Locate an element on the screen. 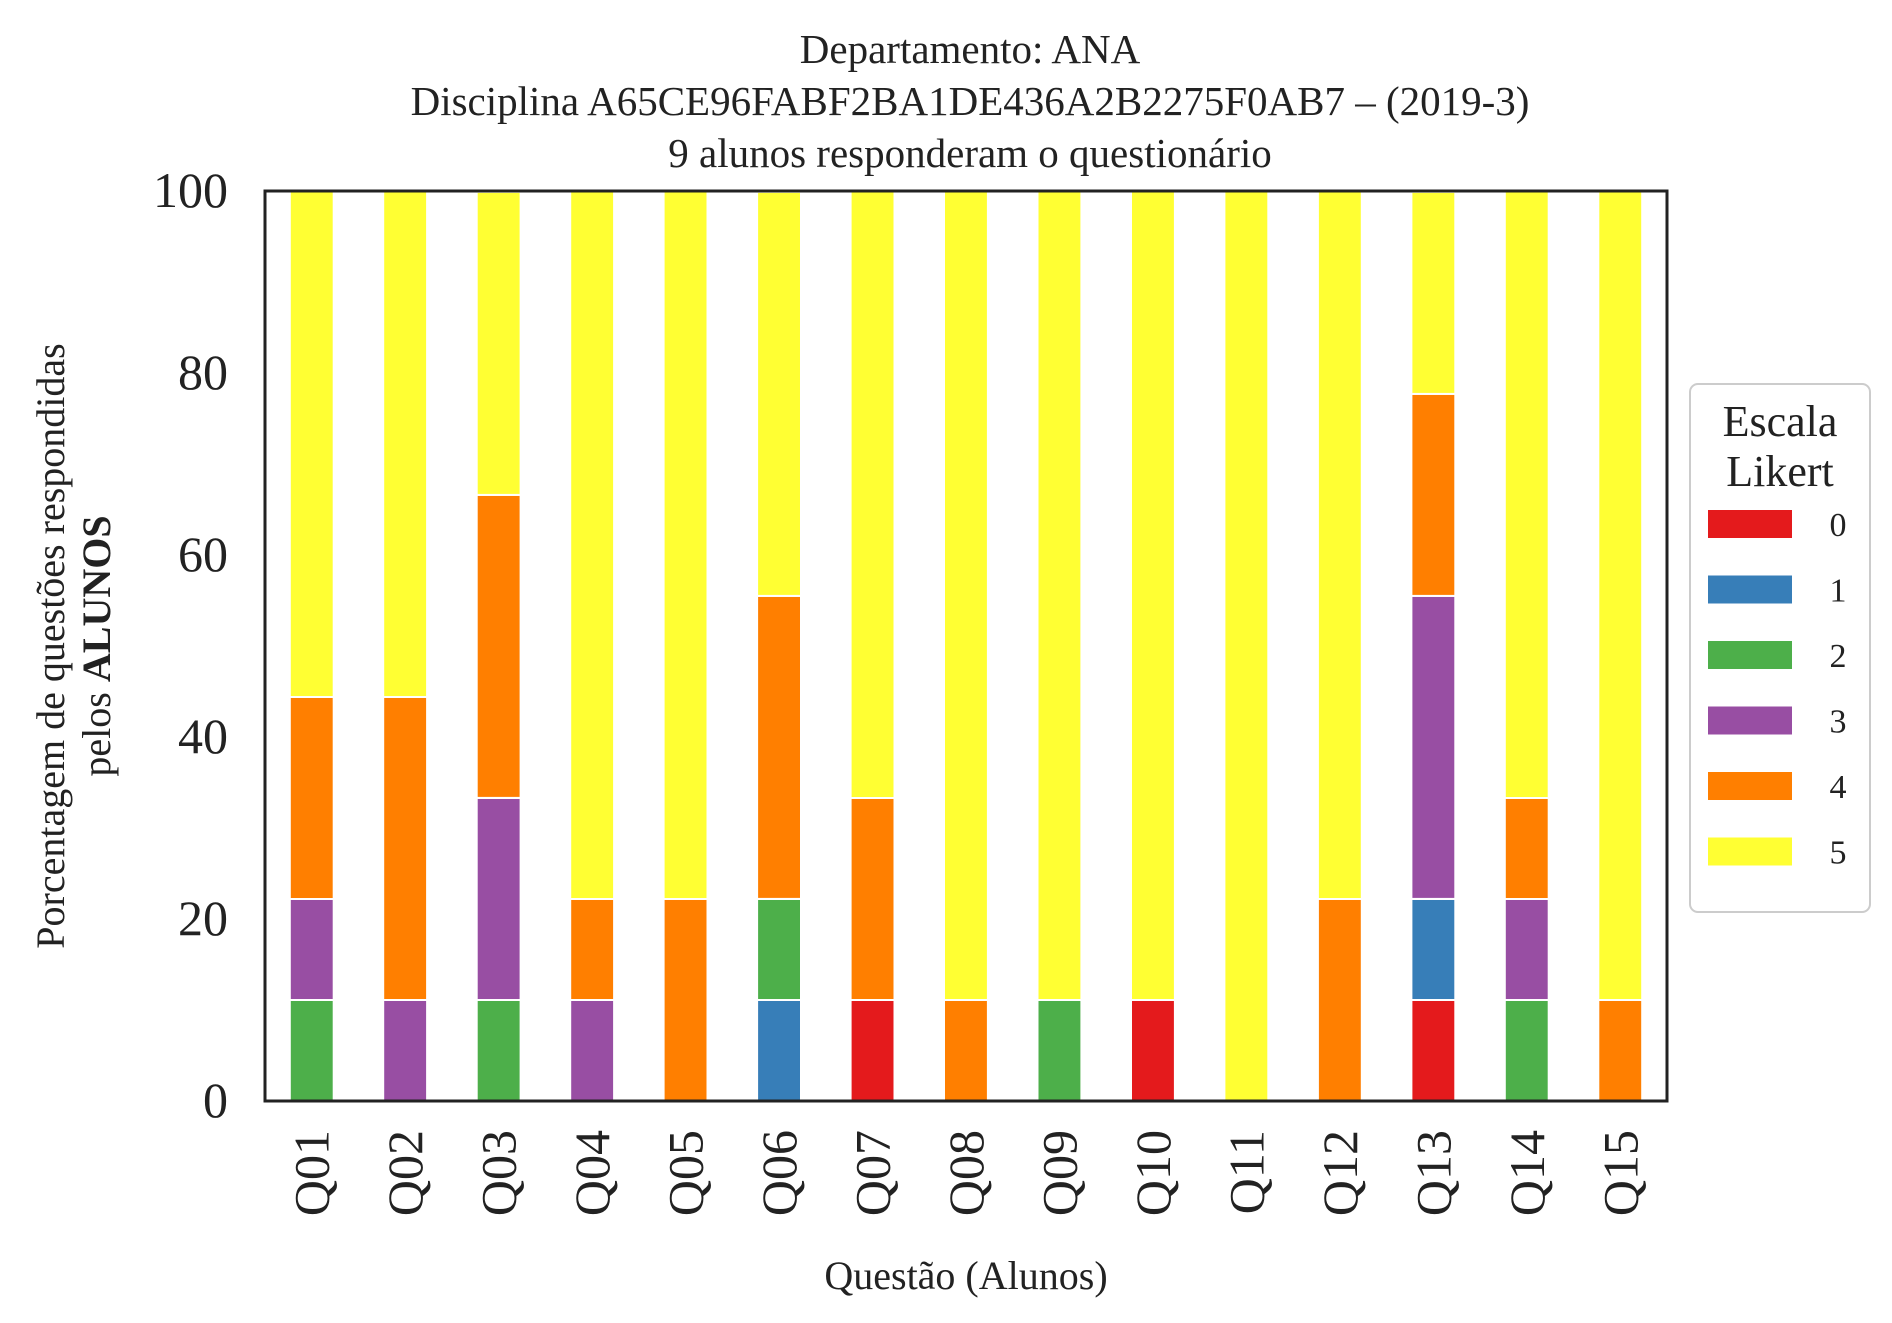 This screenshot has width=1892, height=1323. x-tick-q01: Q01 is located at coordinates (312, 1173).